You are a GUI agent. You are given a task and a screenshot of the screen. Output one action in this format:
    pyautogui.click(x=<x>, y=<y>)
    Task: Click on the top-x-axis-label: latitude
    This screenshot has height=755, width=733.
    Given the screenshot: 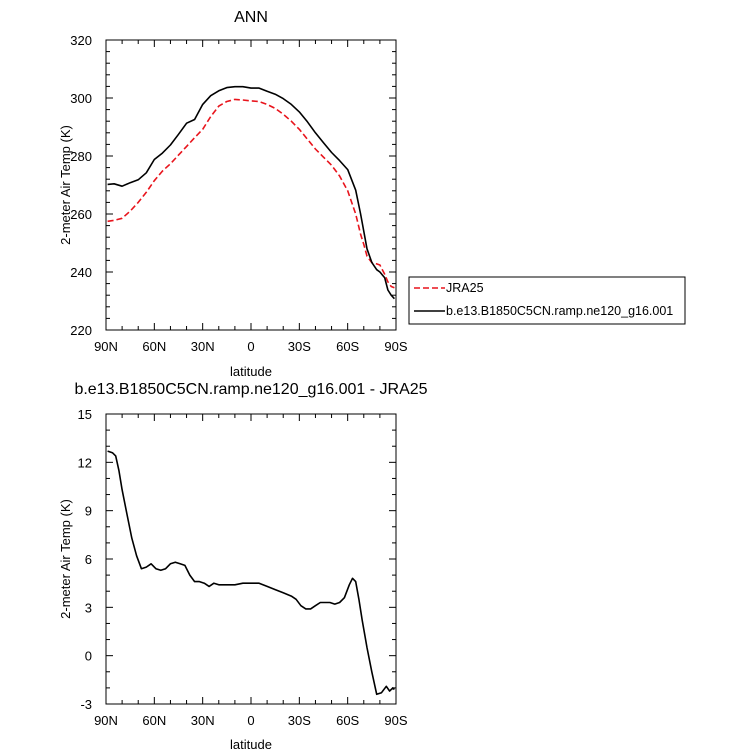 What is the action you would take?
    pyautogui.click(x=251, y=371)
    